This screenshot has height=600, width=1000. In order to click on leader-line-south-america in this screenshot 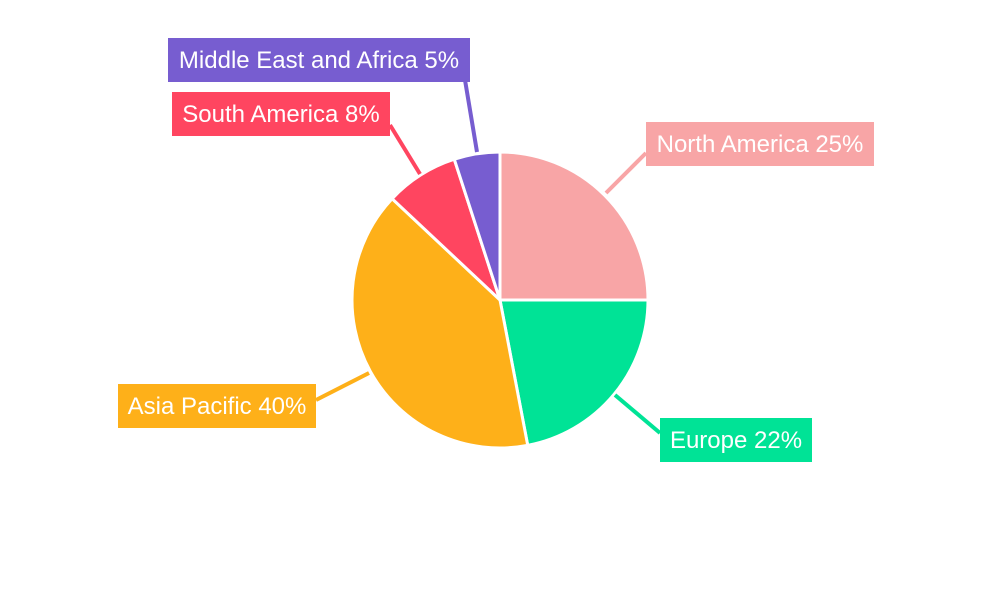, I will do `click(405, 149)`.